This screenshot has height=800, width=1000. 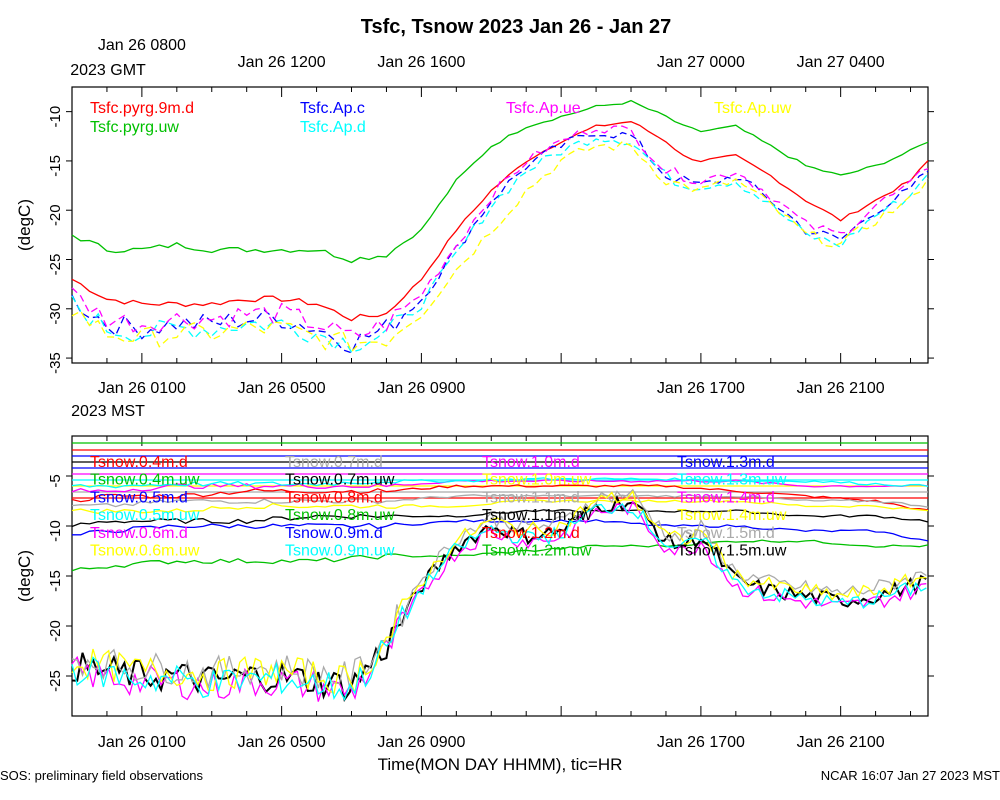 I want to click on footer-source-note: SOS: preliminary field observations, so click(x=102, y=775).